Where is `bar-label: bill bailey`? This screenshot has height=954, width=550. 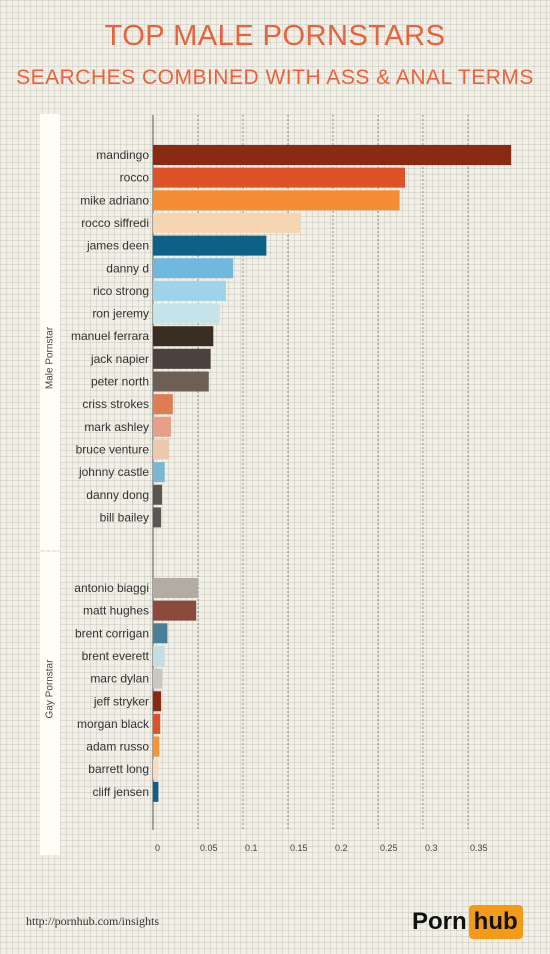
bar-label: bill bailey is located at coordinates (124, 517).